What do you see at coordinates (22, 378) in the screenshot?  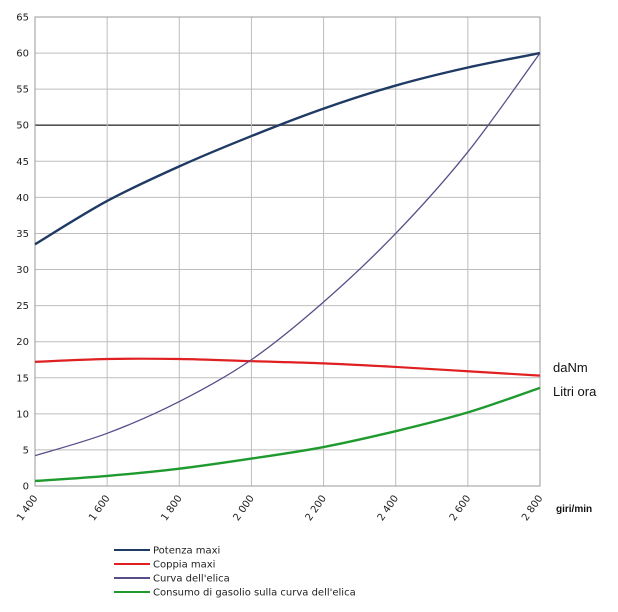 I see `y-tick-label: 15` at bounding box center [22, 378].